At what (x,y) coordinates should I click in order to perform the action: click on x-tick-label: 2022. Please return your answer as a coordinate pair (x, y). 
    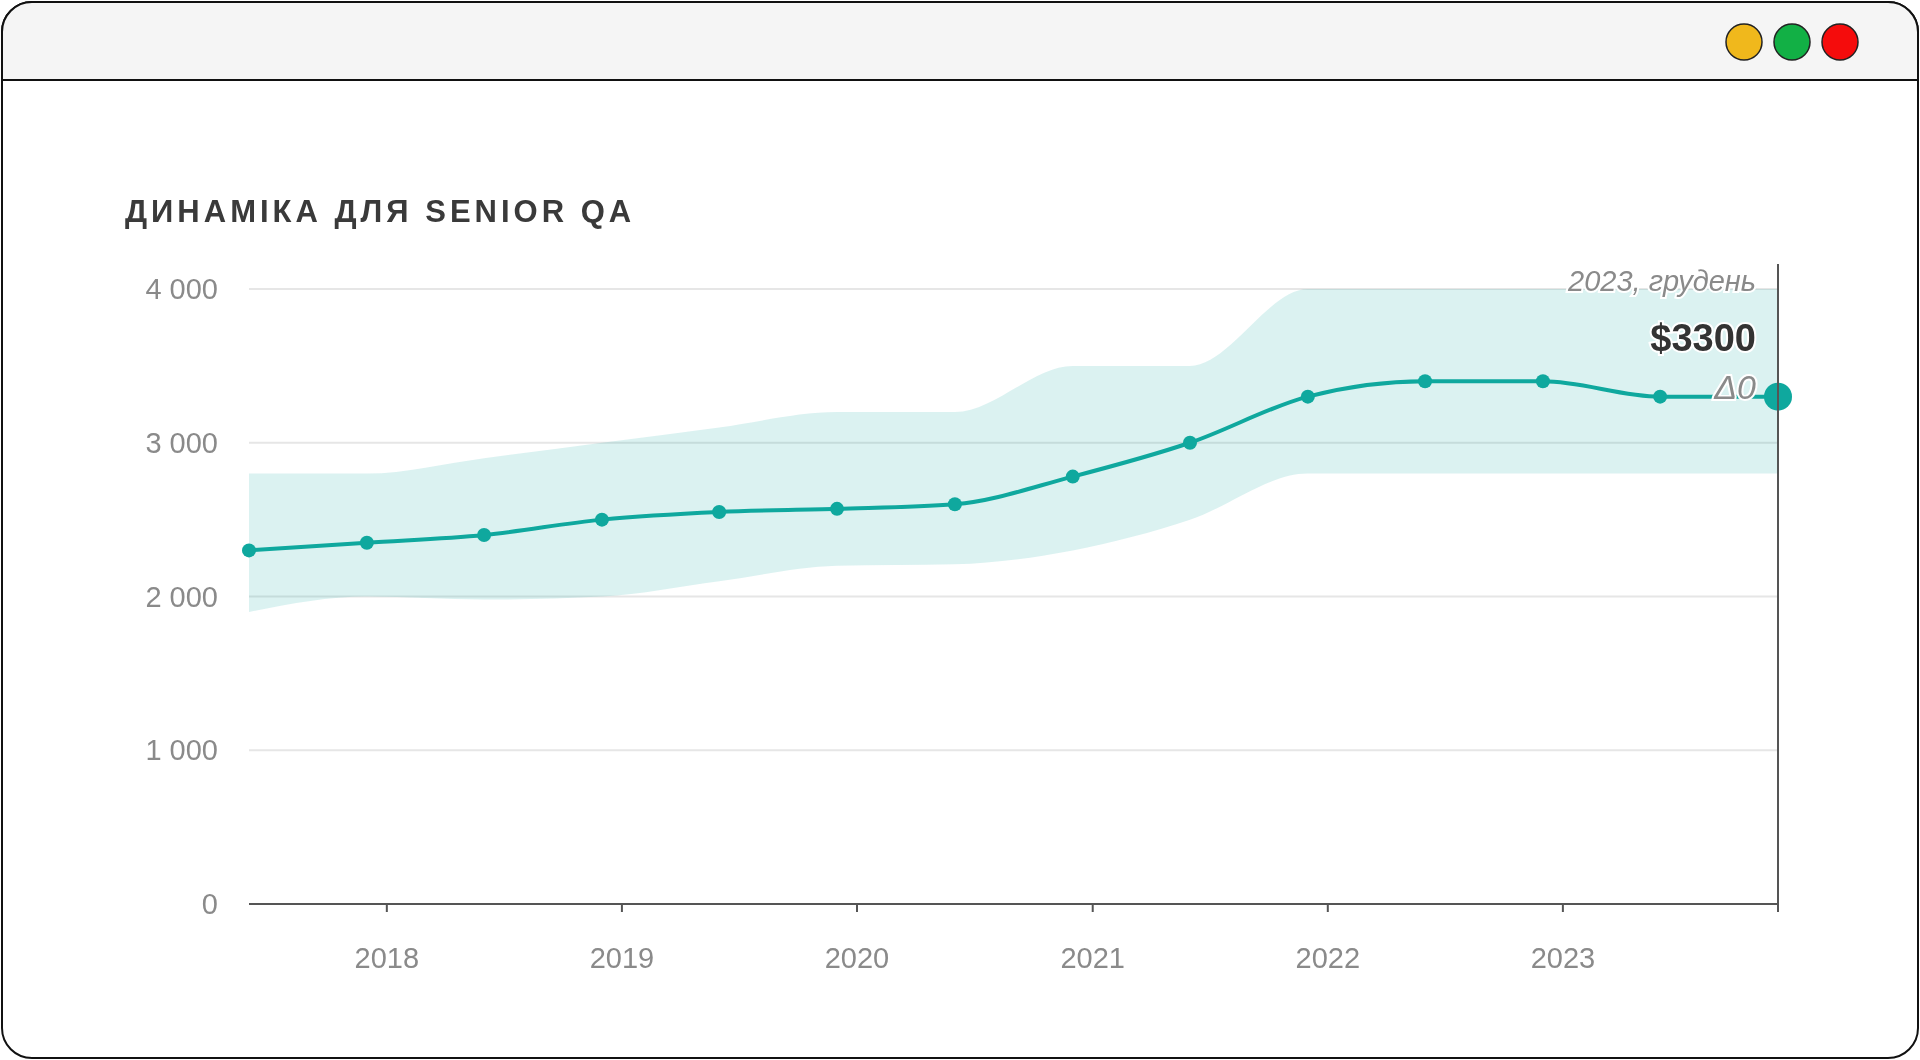
    Looking at the image, I should click on (1328, 958).